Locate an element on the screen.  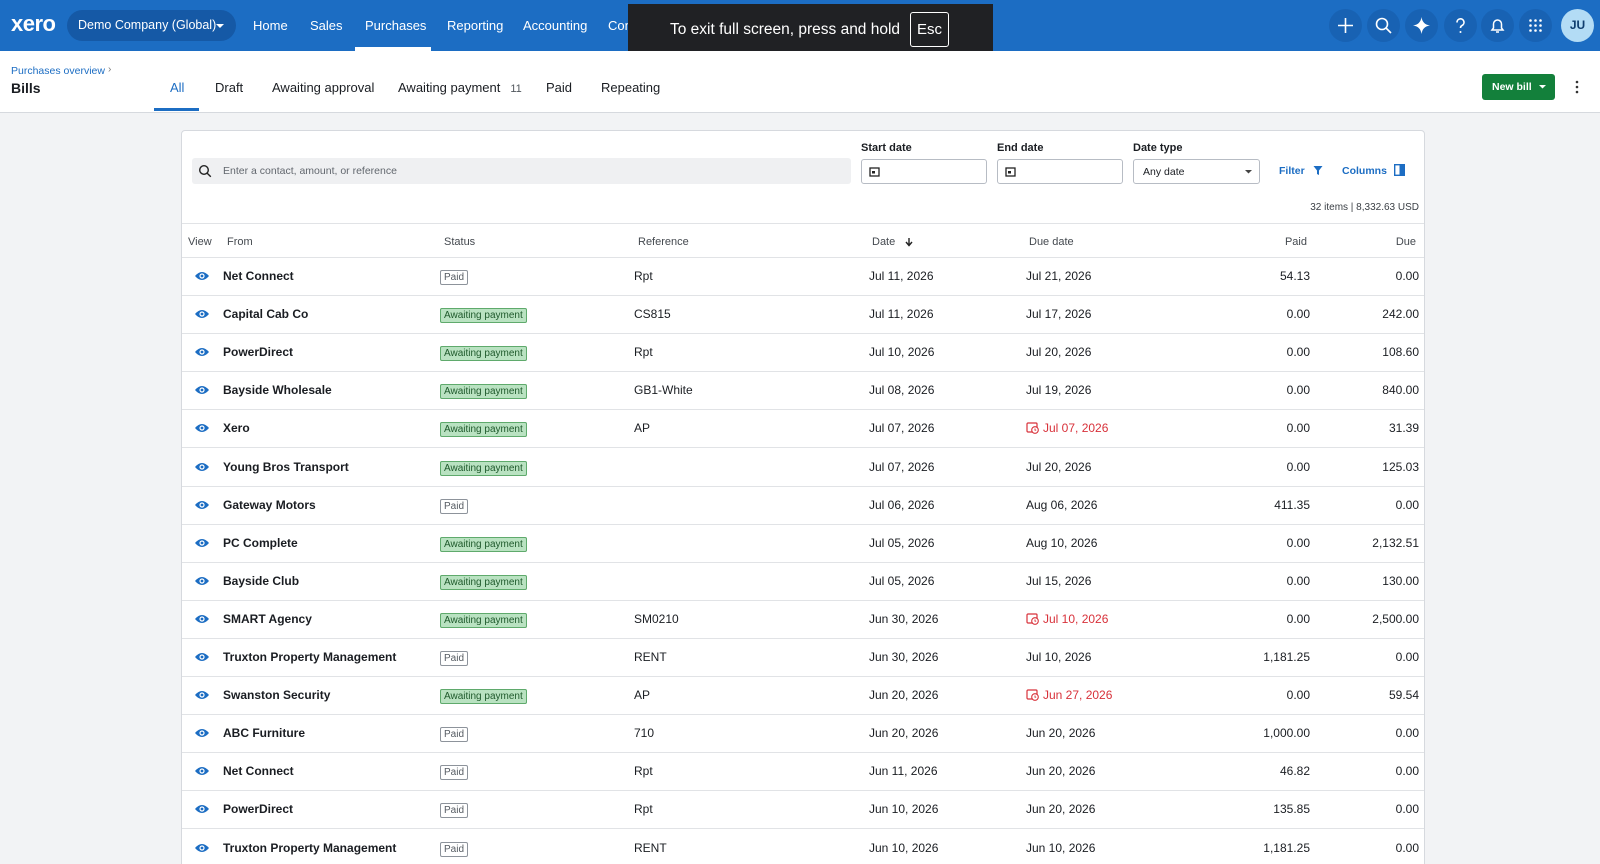
date: Jul 08, 2026 is located at coordinates (902, 390).